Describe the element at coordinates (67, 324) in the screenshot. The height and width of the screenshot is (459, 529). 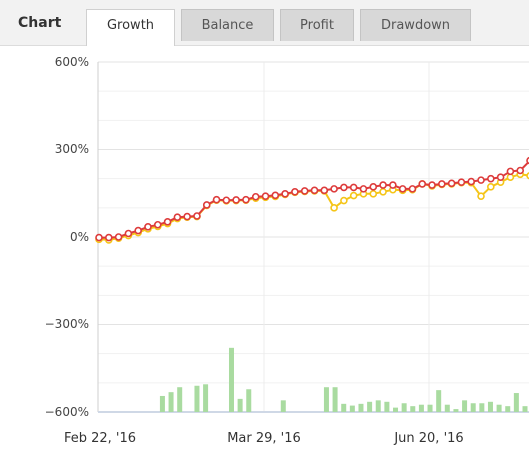
I see `y-tick-label: −300%` at that location.